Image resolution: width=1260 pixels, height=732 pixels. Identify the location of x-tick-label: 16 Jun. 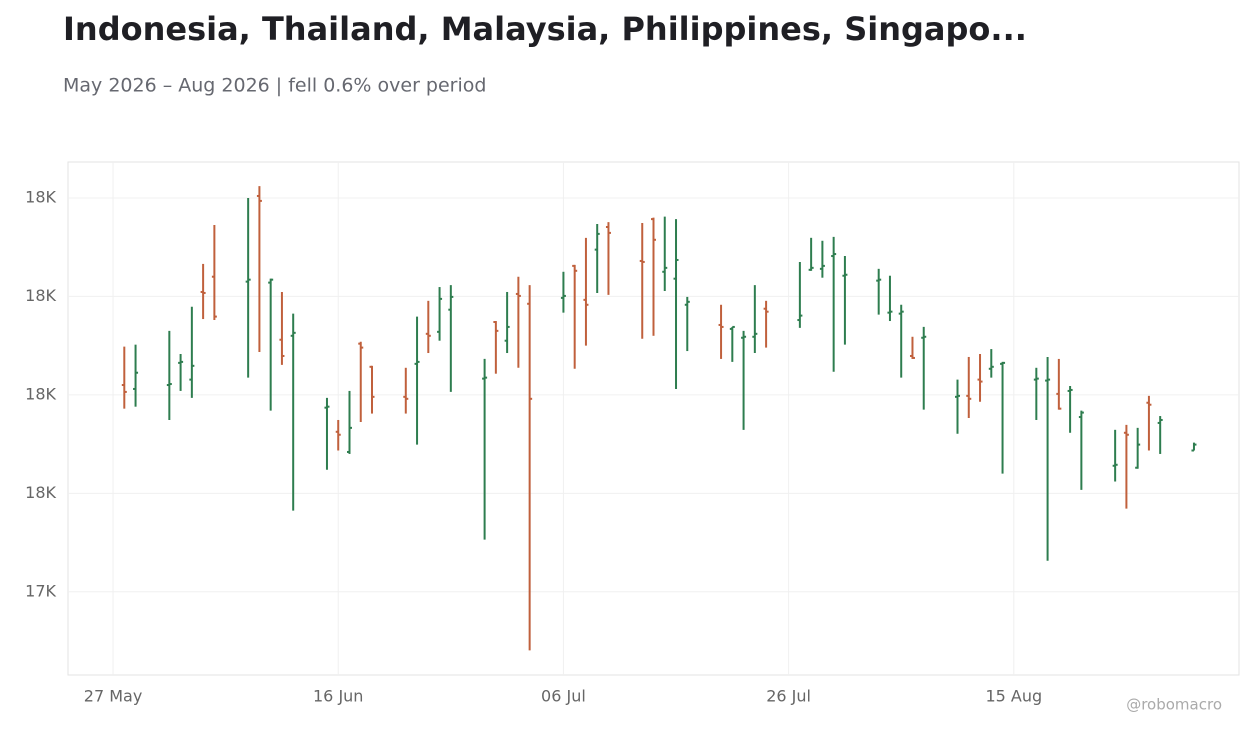
(338, 696).